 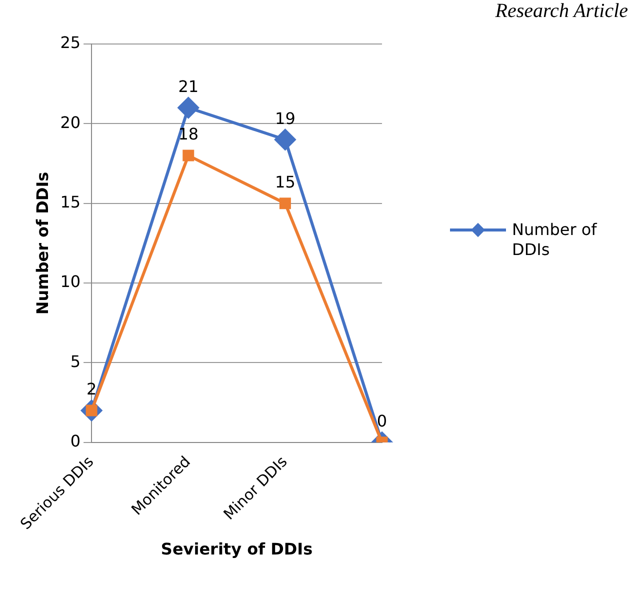 I want to click on data-label: 15, so click(x=285, y=182).